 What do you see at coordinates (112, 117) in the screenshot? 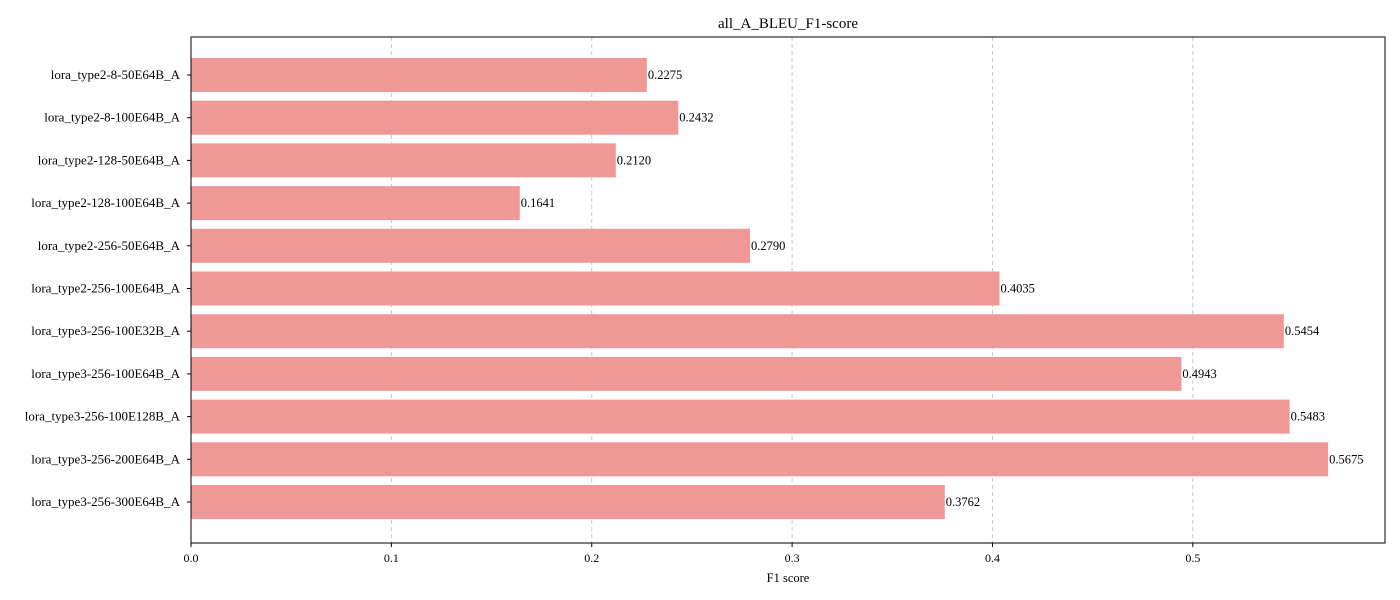
I see `category-label: lora_type2-8-100E64B_A` at bounding box center [112, 117].